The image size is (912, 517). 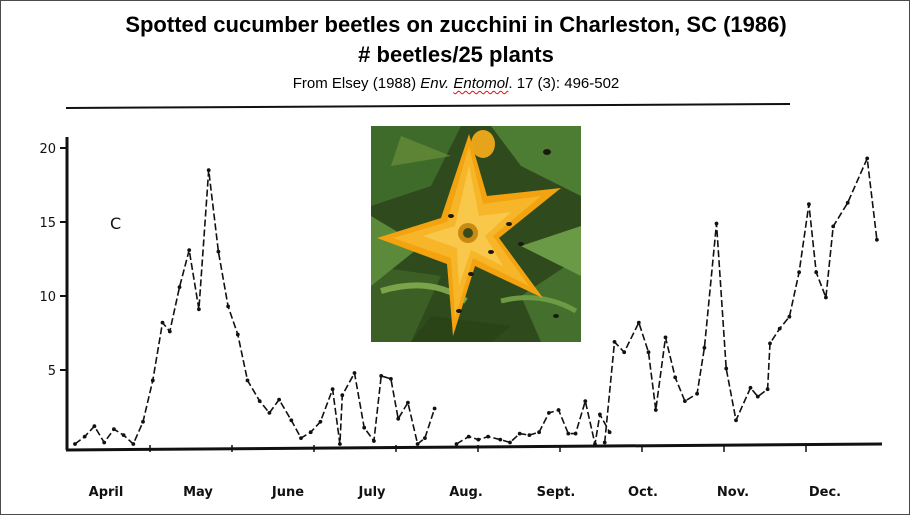 What do you see at coordinates (53, 260) in the screenshot?
I see `y-ticks: 5 10 15 20` at bounding box center [53, 260].